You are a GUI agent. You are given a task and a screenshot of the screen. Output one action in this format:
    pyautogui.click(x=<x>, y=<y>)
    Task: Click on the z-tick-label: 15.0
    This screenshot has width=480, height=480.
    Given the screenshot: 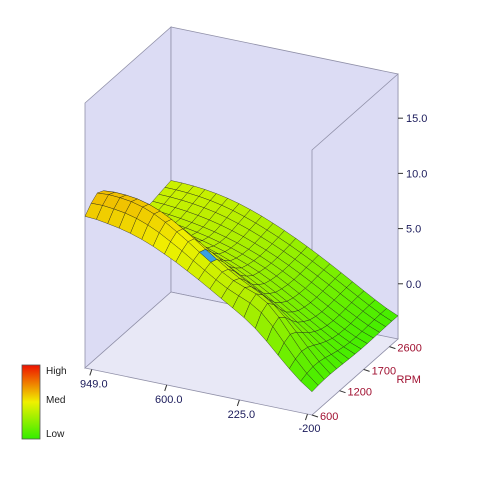 What is the action you would take?
    pyautogui.click(x=416, y=119)
    